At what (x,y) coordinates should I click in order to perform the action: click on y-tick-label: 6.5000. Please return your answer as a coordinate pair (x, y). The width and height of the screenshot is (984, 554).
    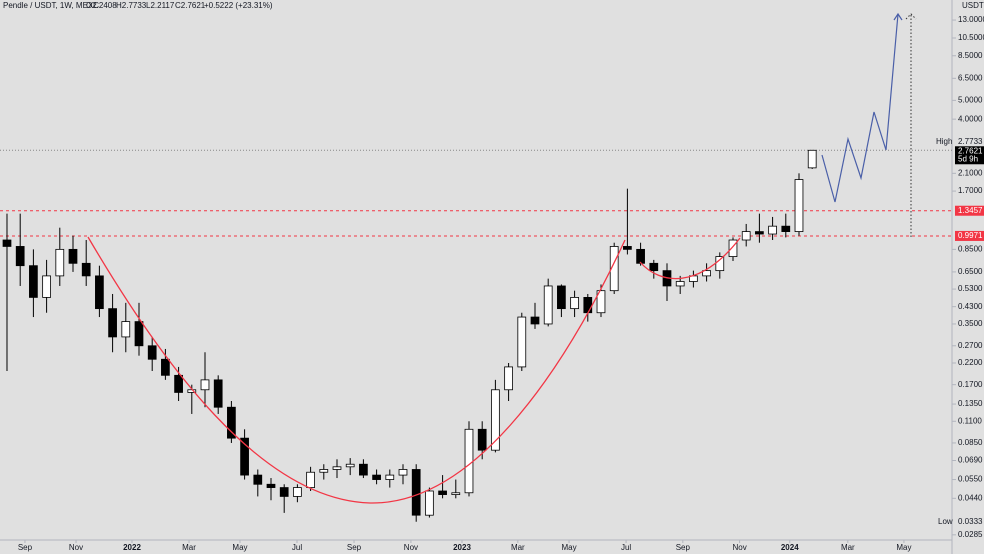
    Looking at the image, I should click on (970, 77).